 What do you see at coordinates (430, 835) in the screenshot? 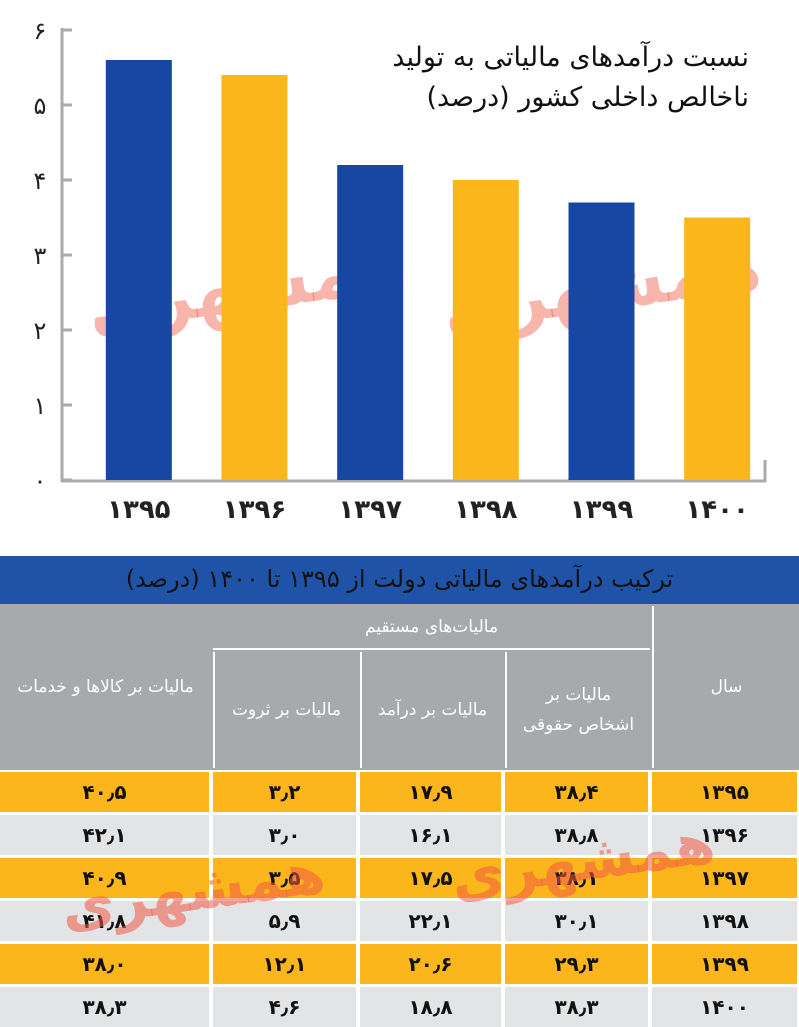
I see `table-cell: ۱۶٫۱` at bounding box center [430, 835].